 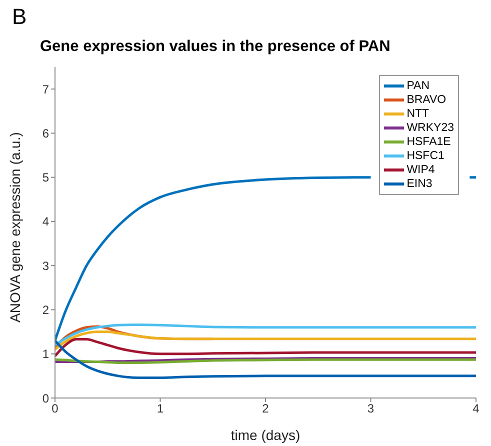 What do you see at coordinates (425, 156) in the screenshot?
I see `legend-label: HSFC1` at bounding box center [425, 156].